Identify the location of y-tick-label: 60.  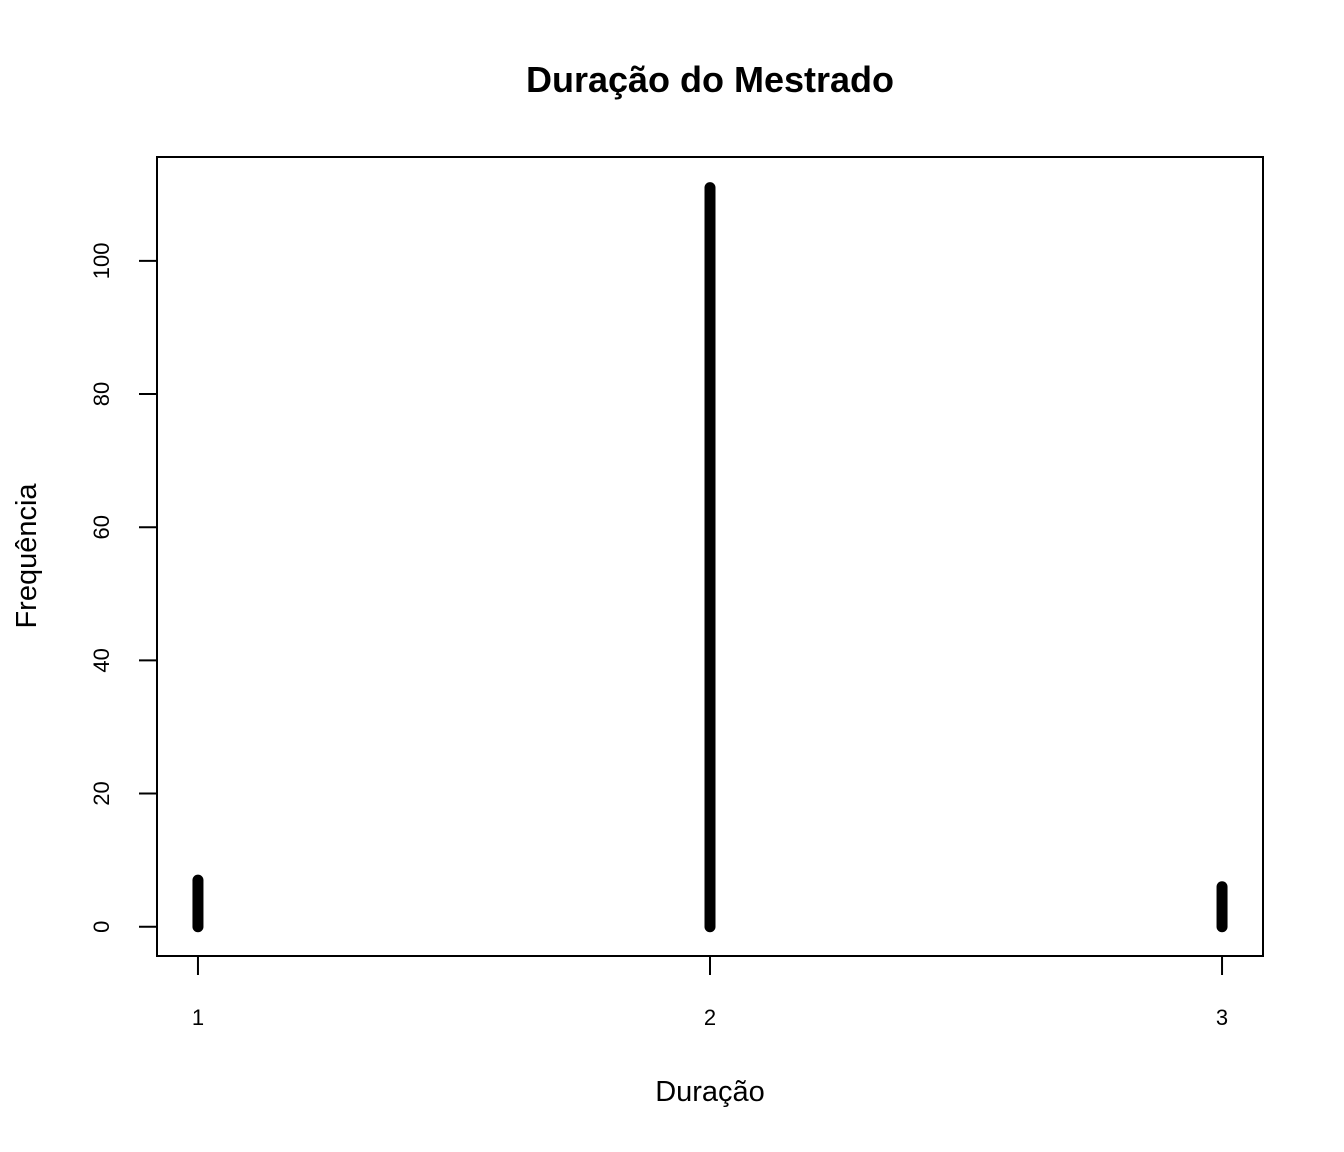
(101, 527).